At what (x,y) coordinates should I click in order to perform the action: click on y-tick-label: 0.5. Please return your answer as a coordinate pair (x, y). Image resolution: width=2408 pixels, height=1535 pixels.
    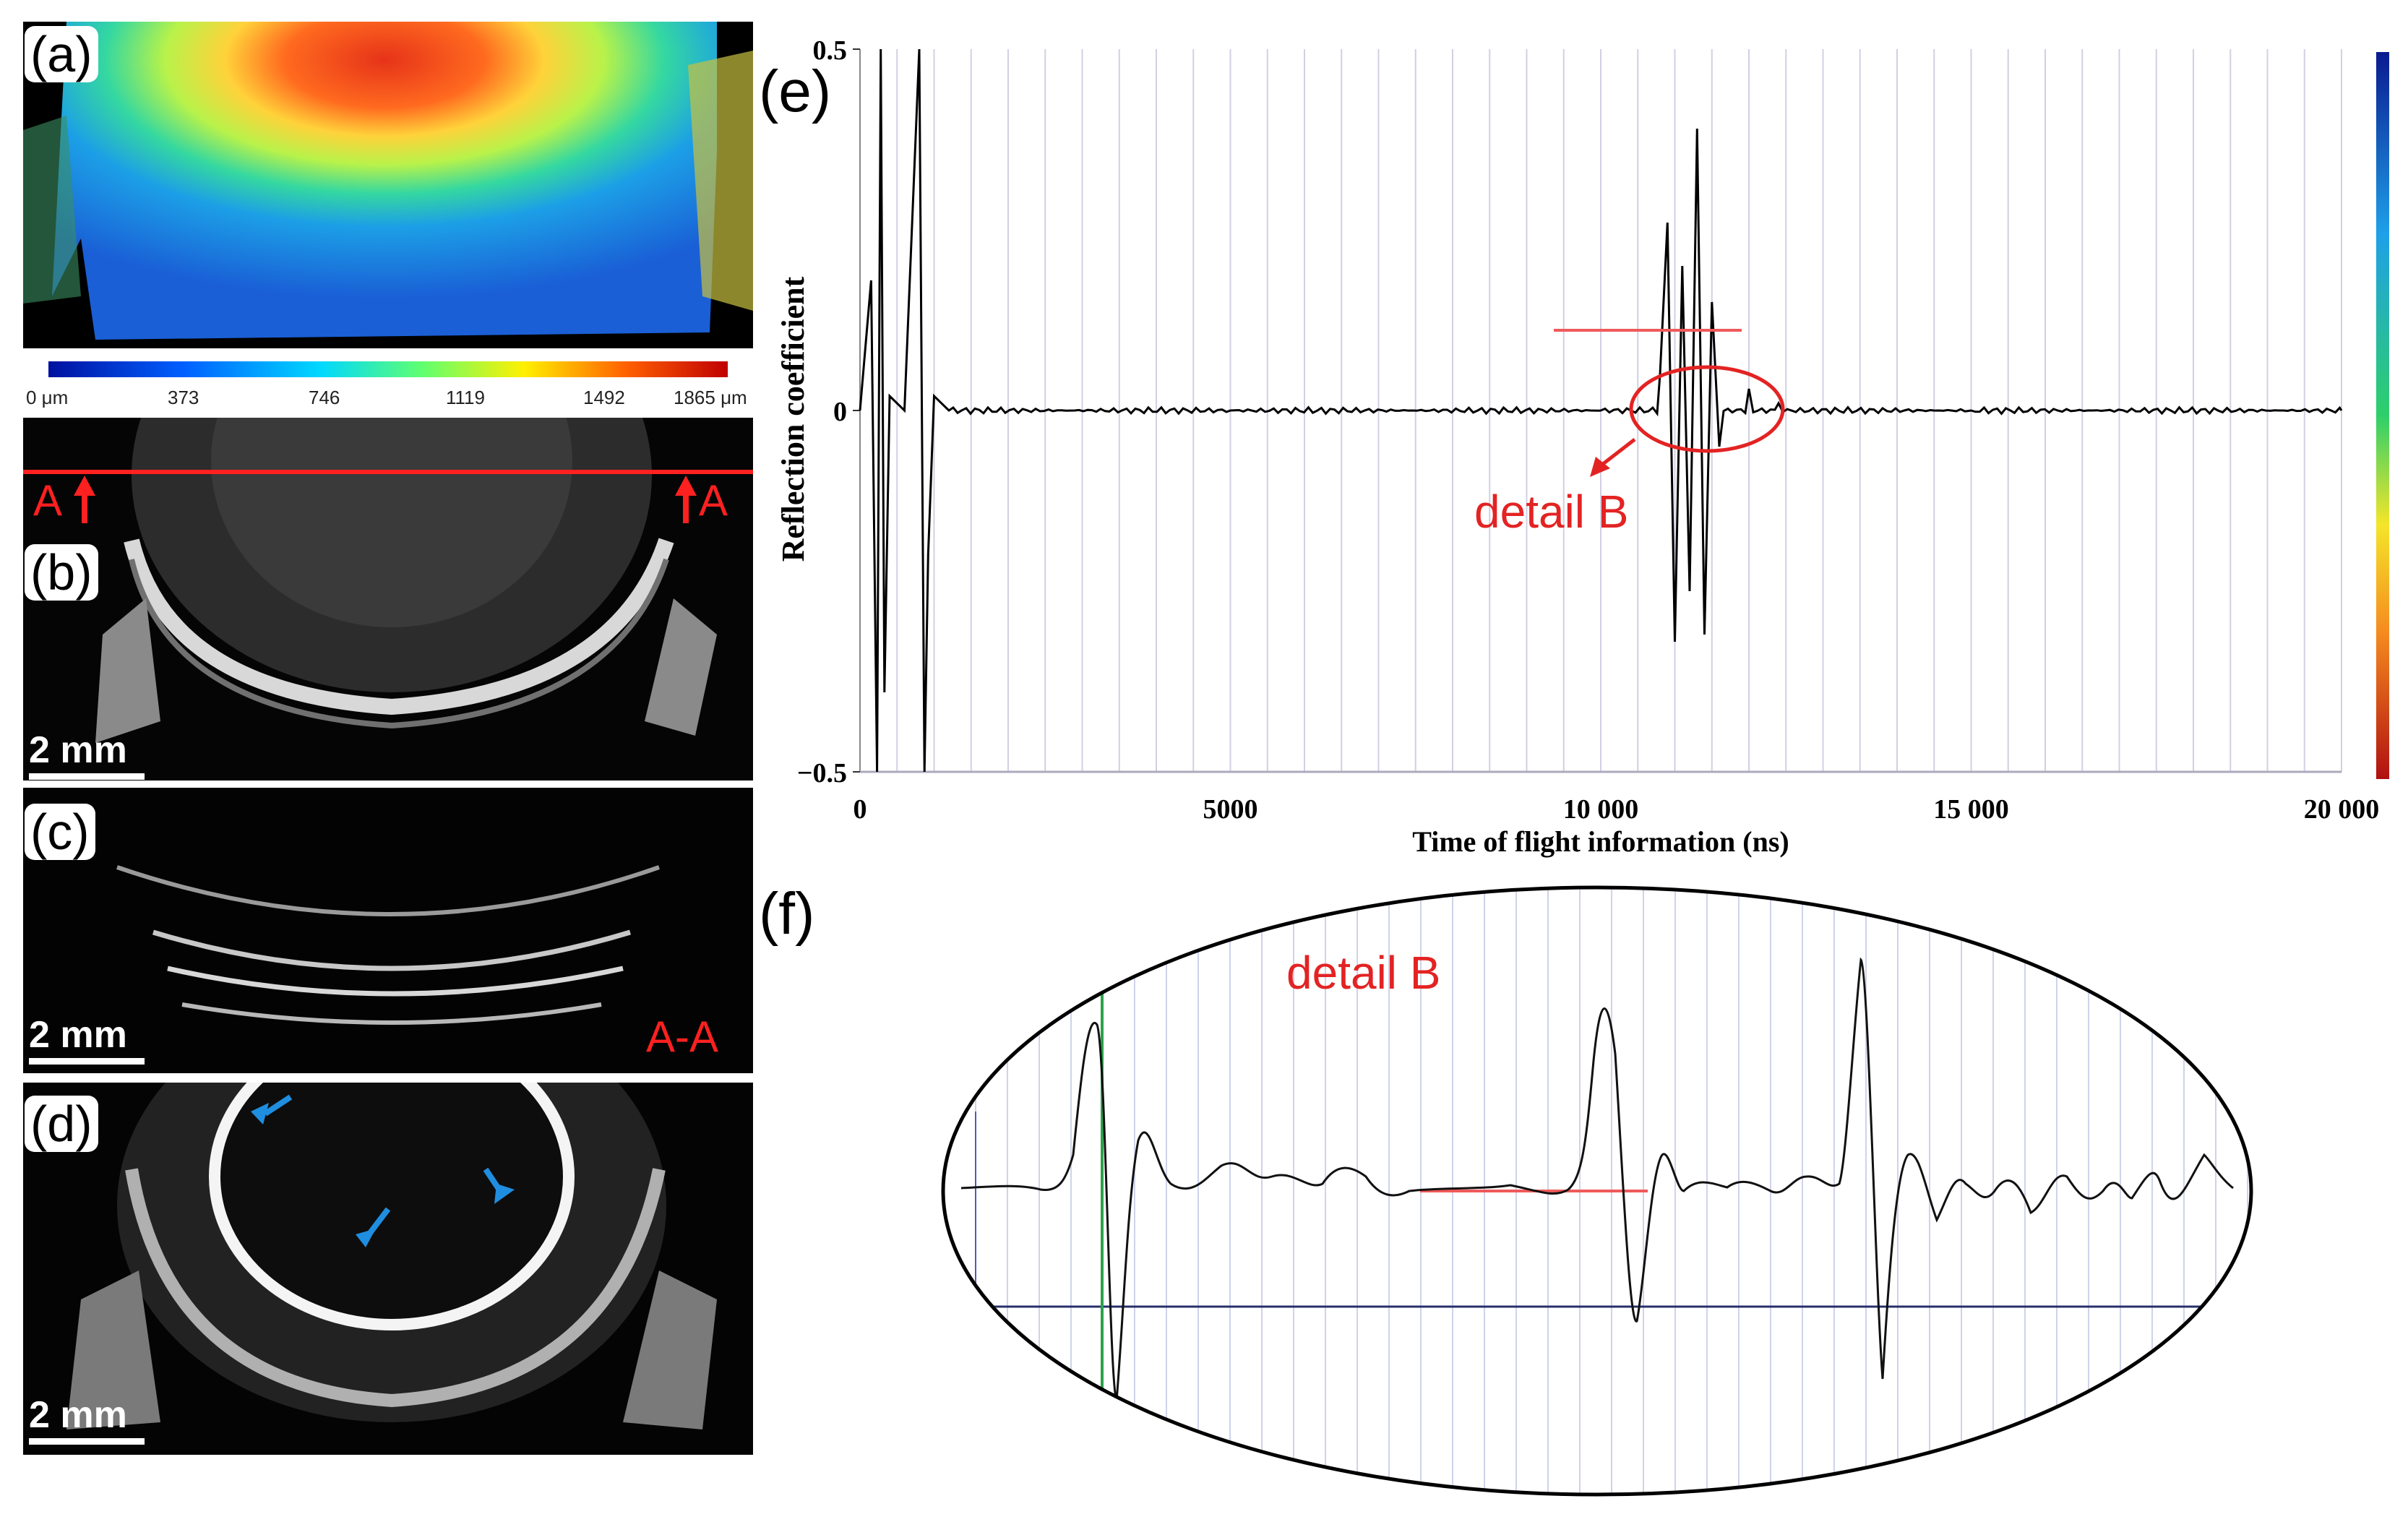
    Looking at the image, I should click on (830, 50).